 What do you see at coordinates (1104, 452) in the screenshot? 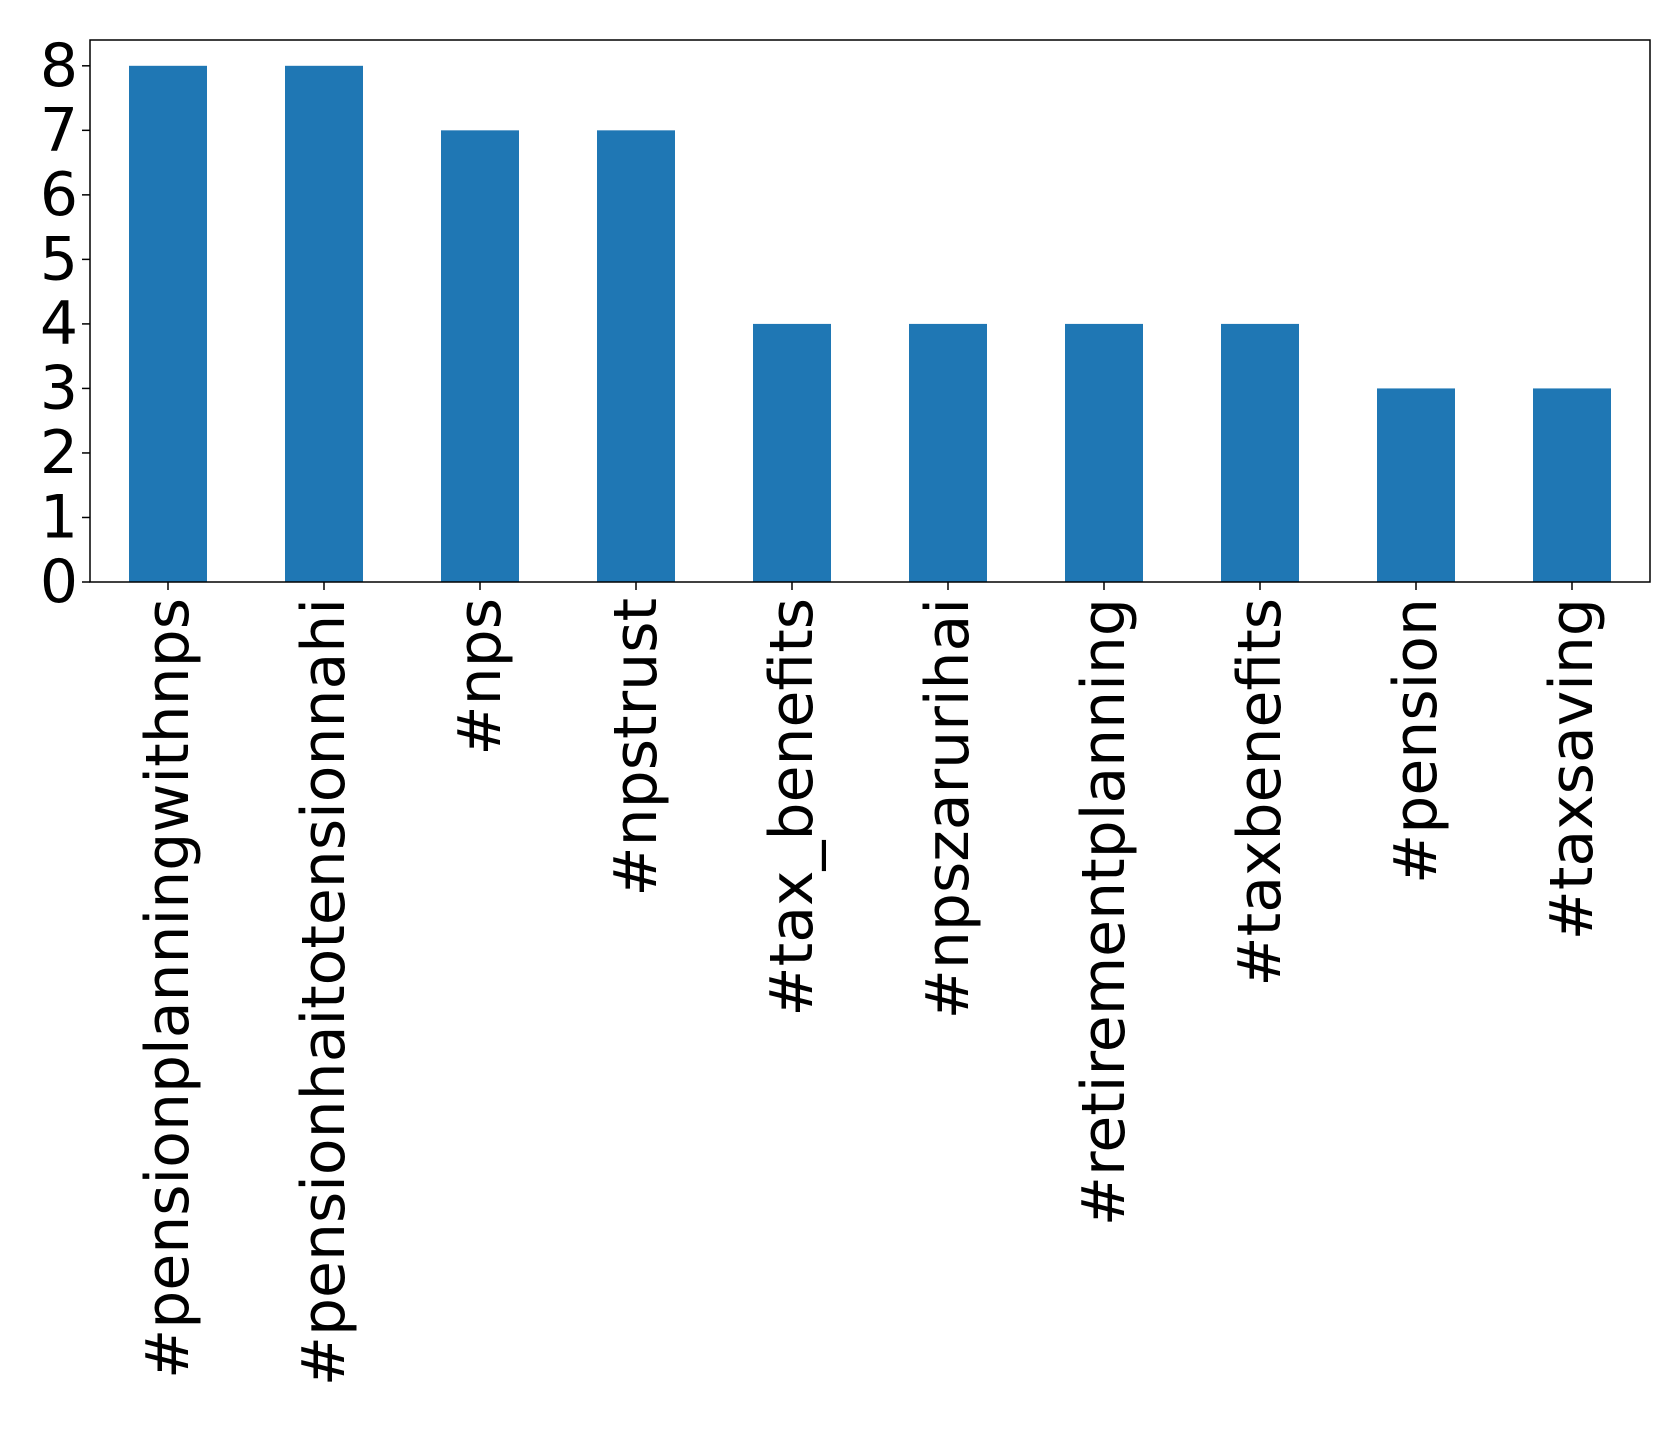
I see `bar-retirementplanning` at bounding box center [1104, 452].